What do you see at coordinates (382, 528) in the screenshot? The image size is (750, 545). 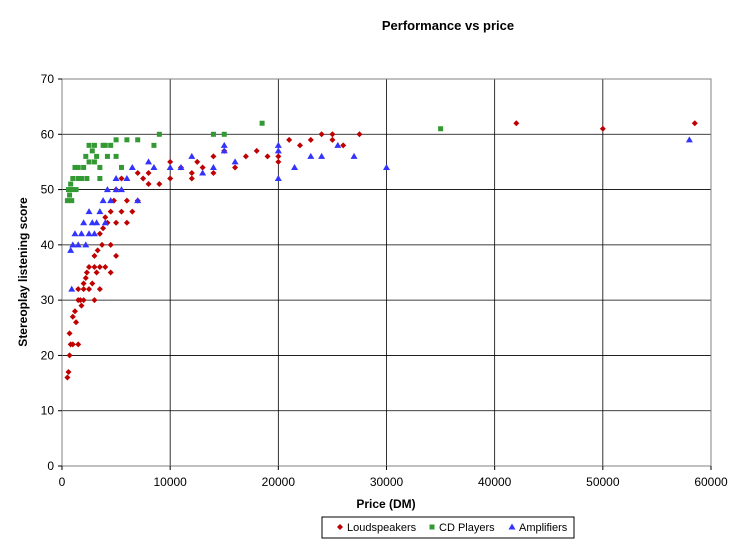 I see `legend-label-loudspeakers: Loudspeakers` at bounding box center [382, 528].